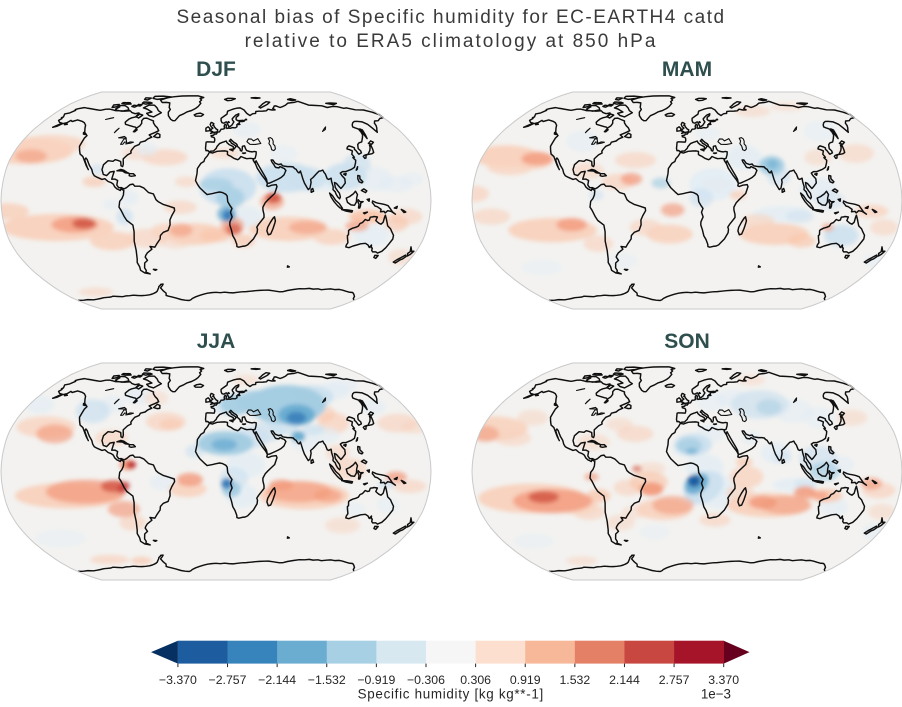  Describe the element at coordinates (426, 680) in the screenshot. I see `svg-text: −0.306` at that location.